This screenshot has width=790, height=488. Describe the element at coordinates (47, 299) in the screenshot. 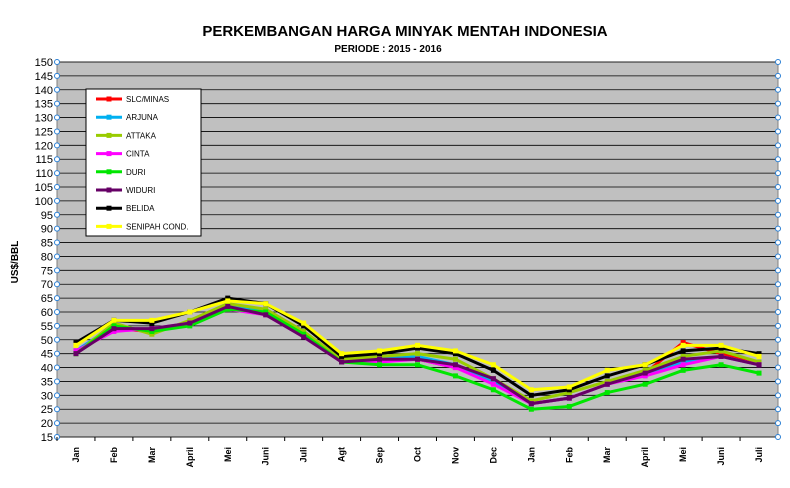

I see `y-tick-label: 65` at that location.